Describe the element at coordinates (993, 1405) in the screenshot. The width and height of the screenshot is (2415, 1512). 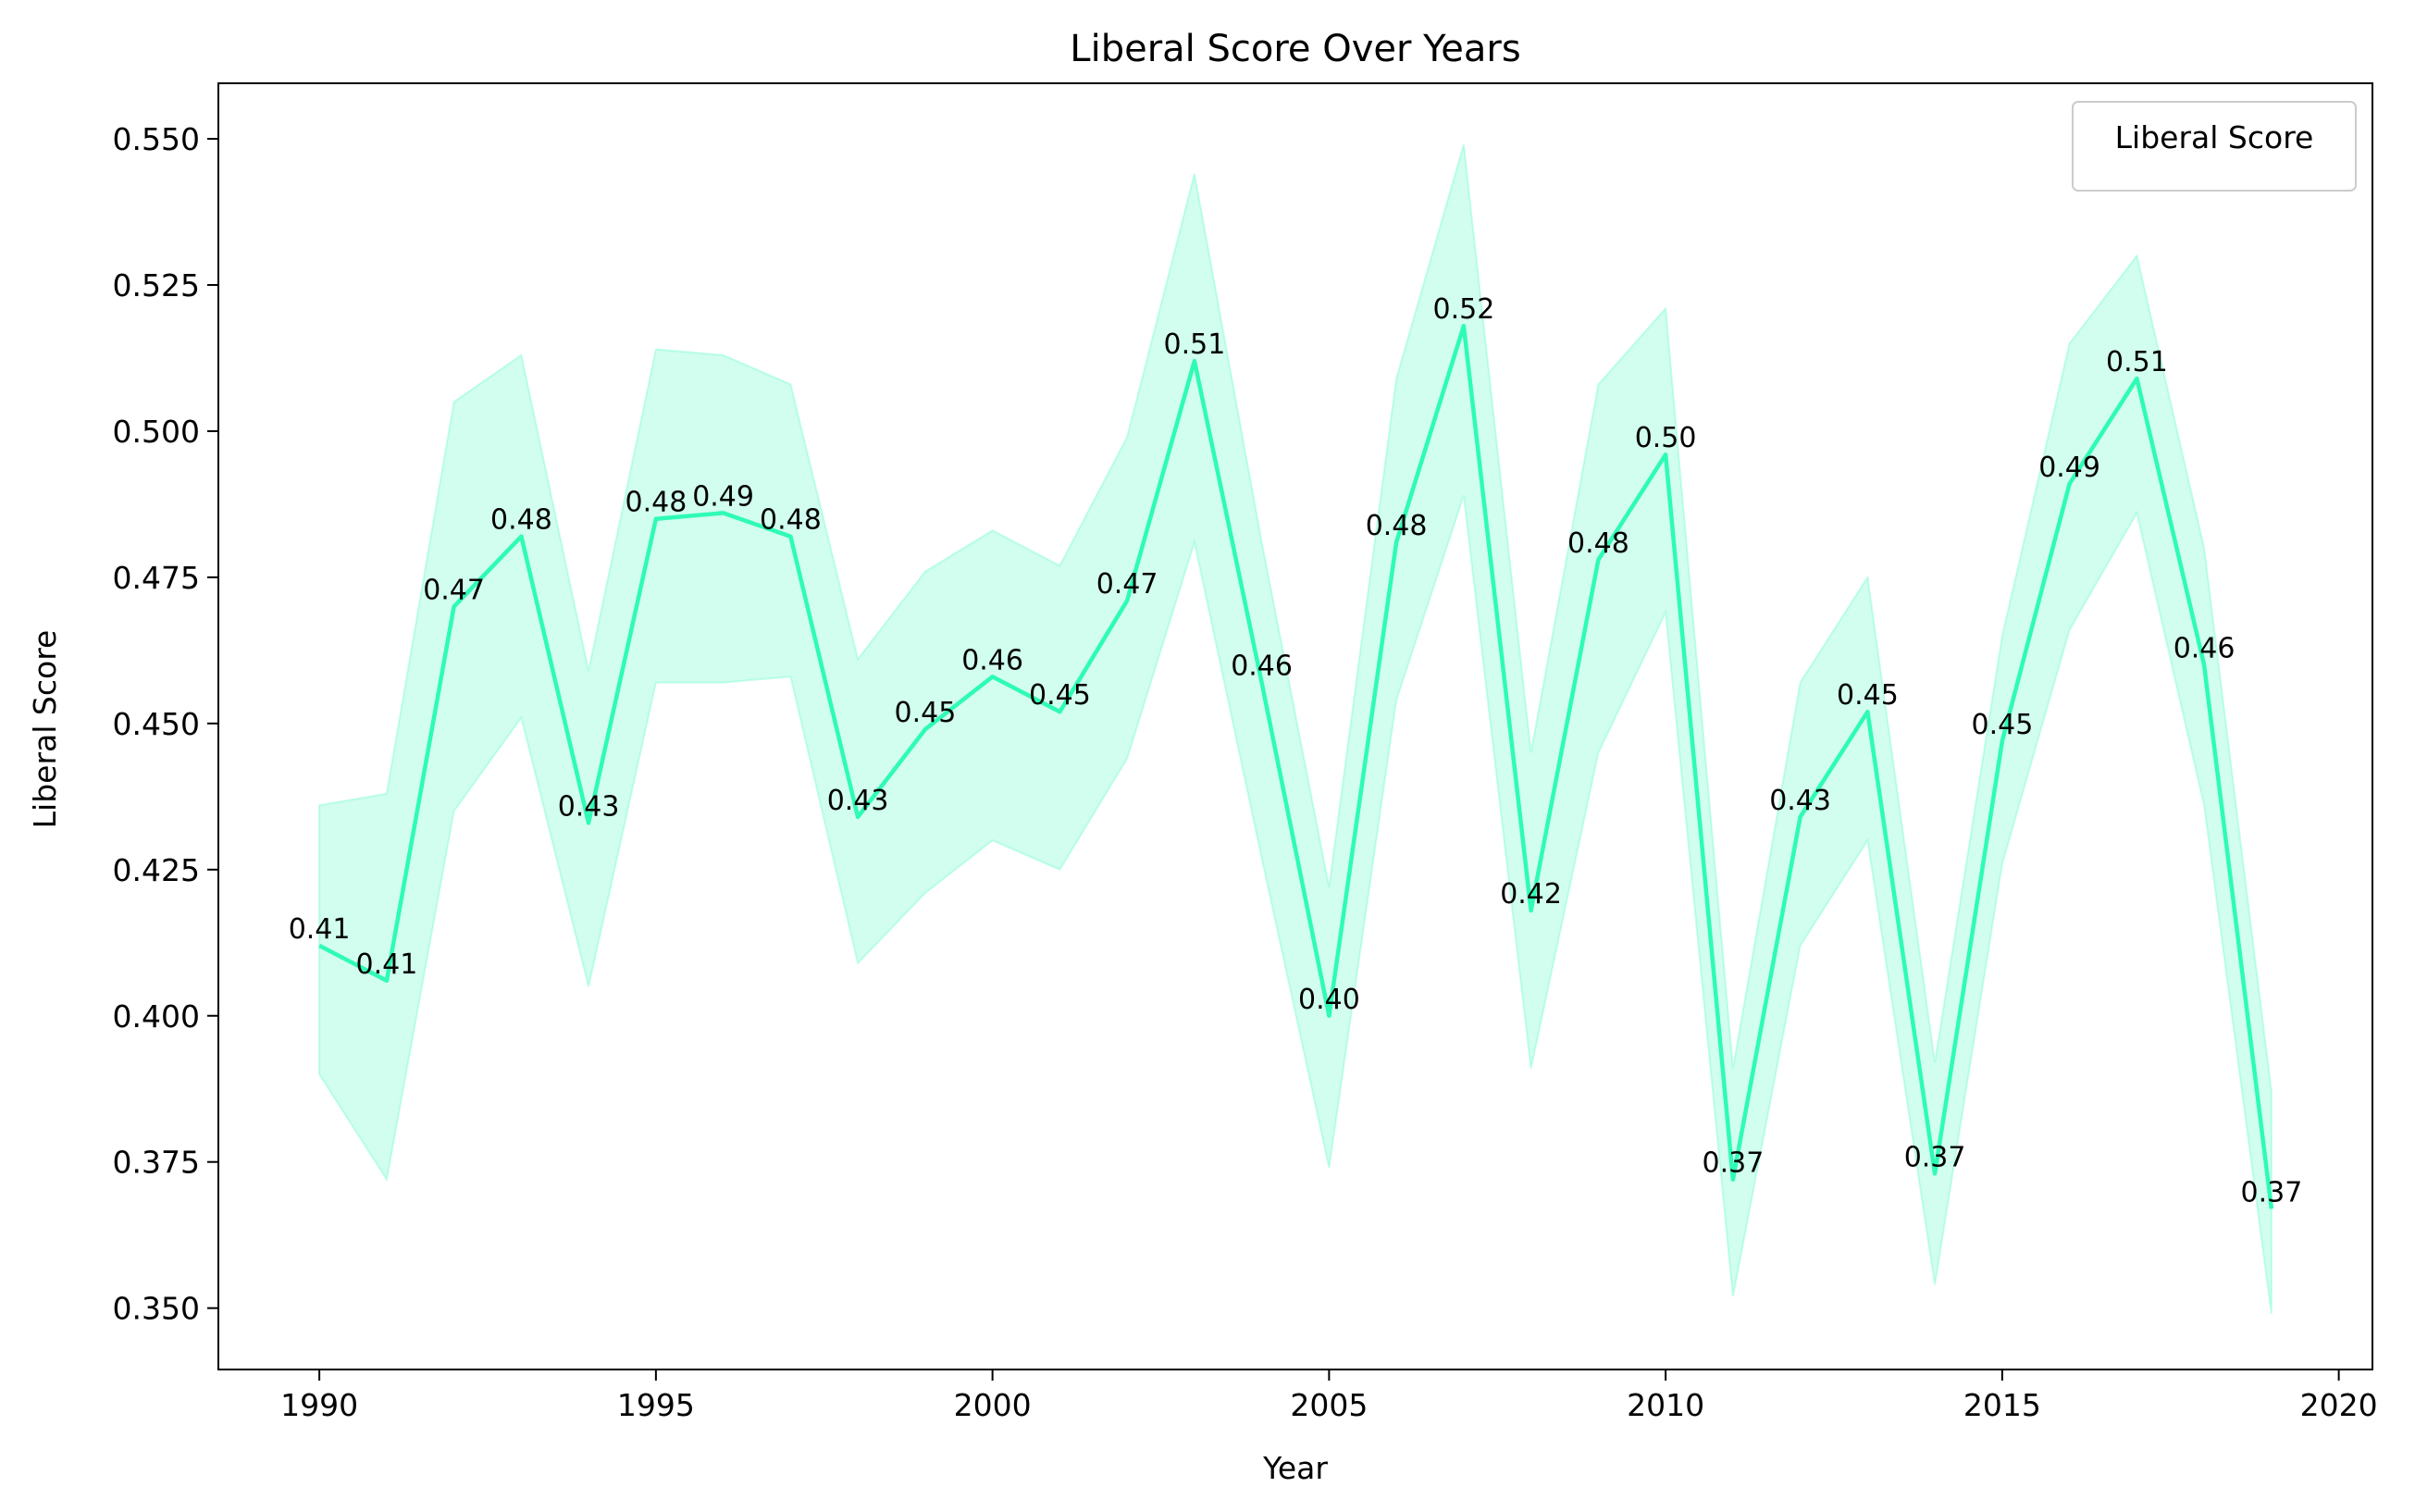
I see `x-tick-label: 2000` at that location.